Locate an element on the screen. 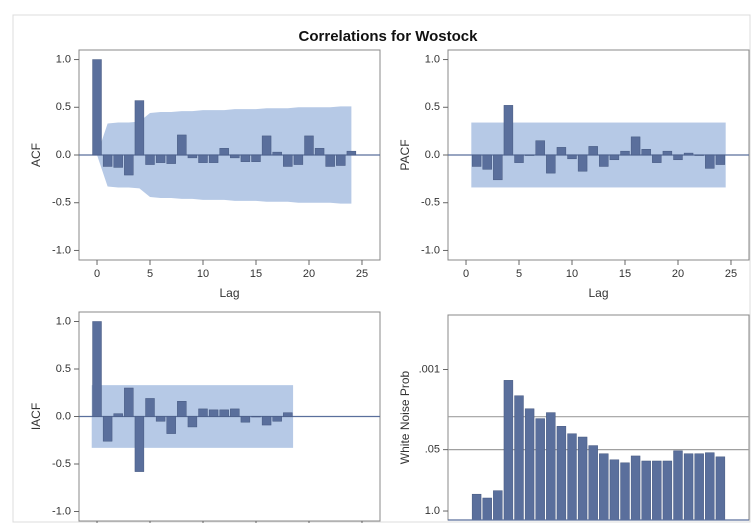 The height and width of the screenshot is (523, 751). y-axis-label: PACF is located at coordinates (405, 154).